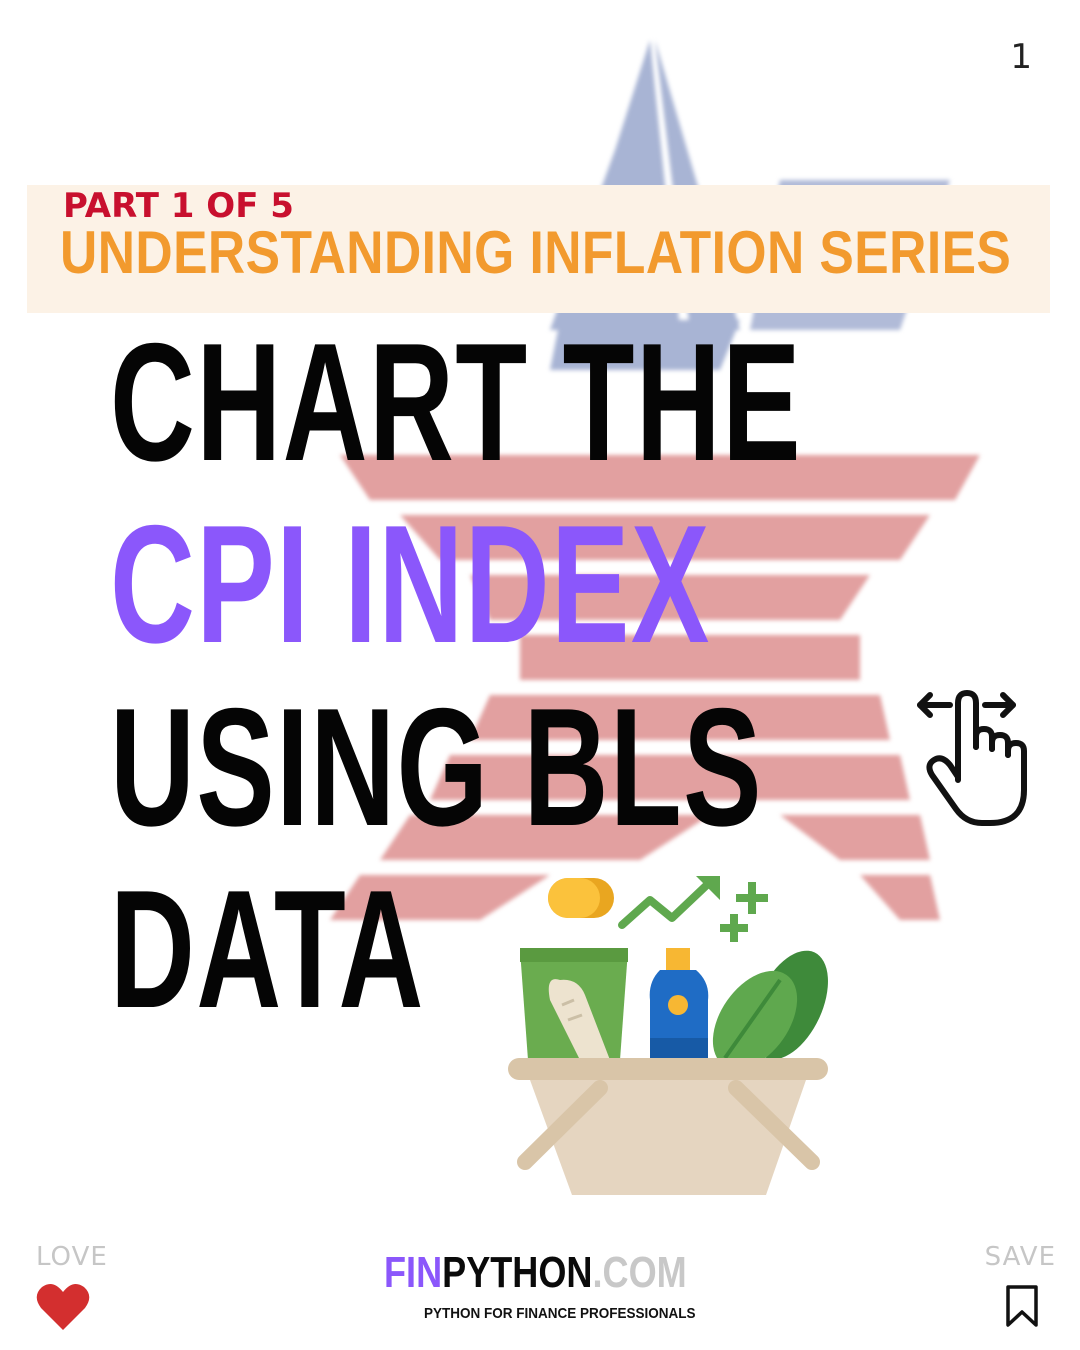  I want to click on heart-icon, so click(63, 1307).